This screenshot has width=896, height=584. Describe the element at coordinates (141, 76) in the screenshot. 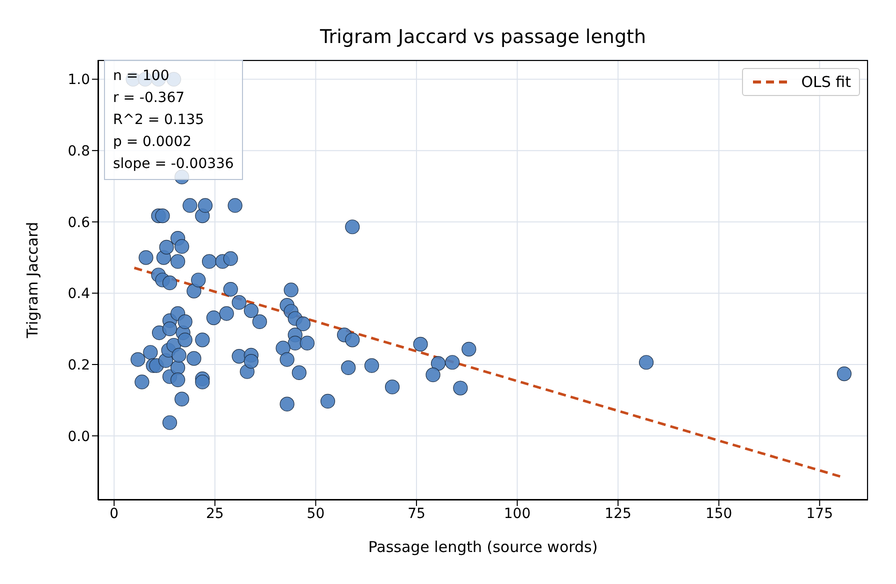

I see `annotation: n = 100` at that location.